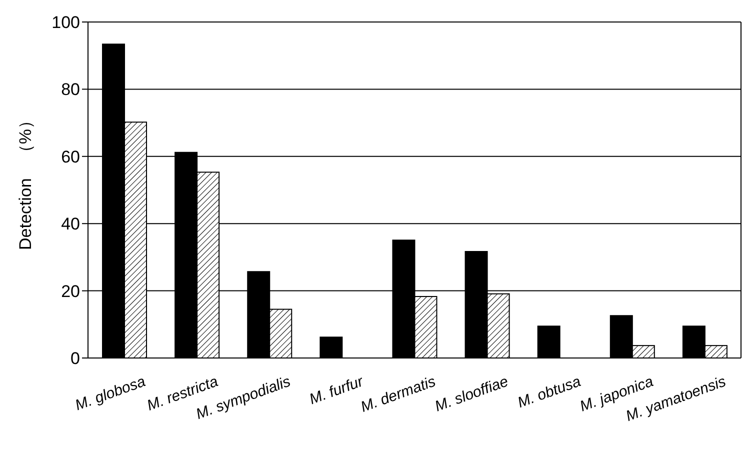  Describe the element at coordinates (75, 358) in the screenshot. I see `y-tick-label: 0` at that location.